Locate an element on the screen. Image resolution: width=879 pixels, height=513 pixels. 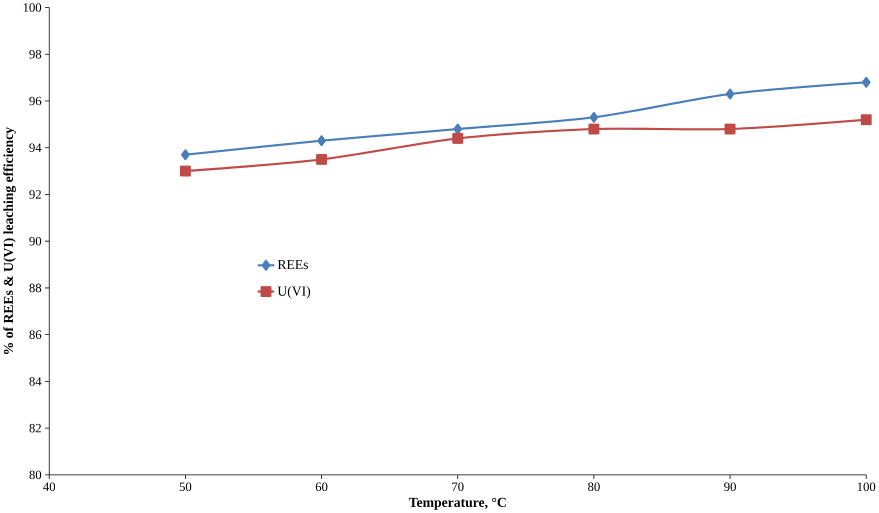
y-tick-label: 84 is located at coordinates (35, 381).